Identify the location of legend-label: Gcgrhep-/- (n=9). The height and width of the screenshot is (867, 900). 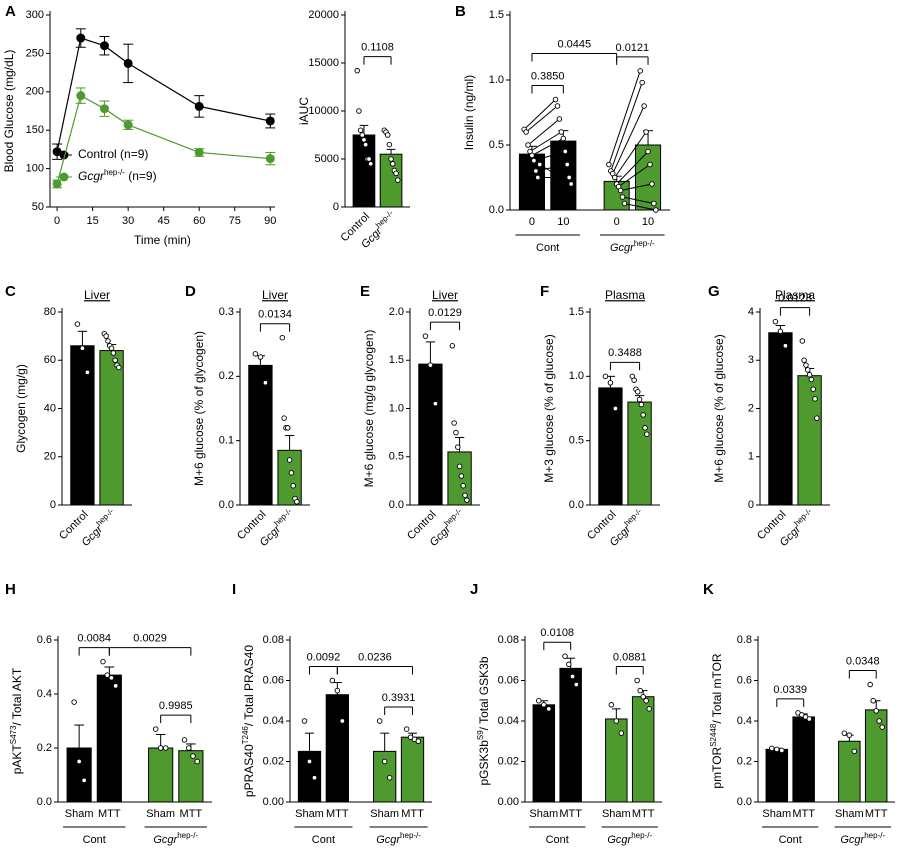
(117, 176).